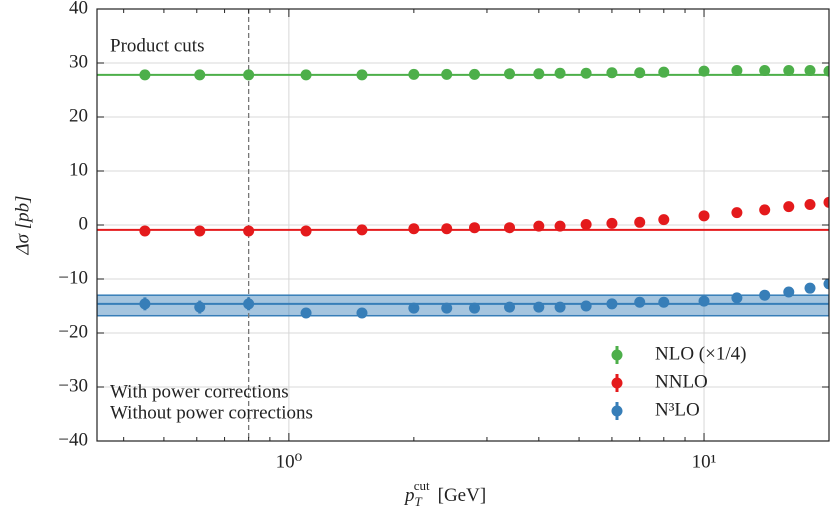 This screenshot has height=517, width=831. Describe the element at coordinates (78, 9) in the screenshot. I see `y-tick-label: 40` at that location.